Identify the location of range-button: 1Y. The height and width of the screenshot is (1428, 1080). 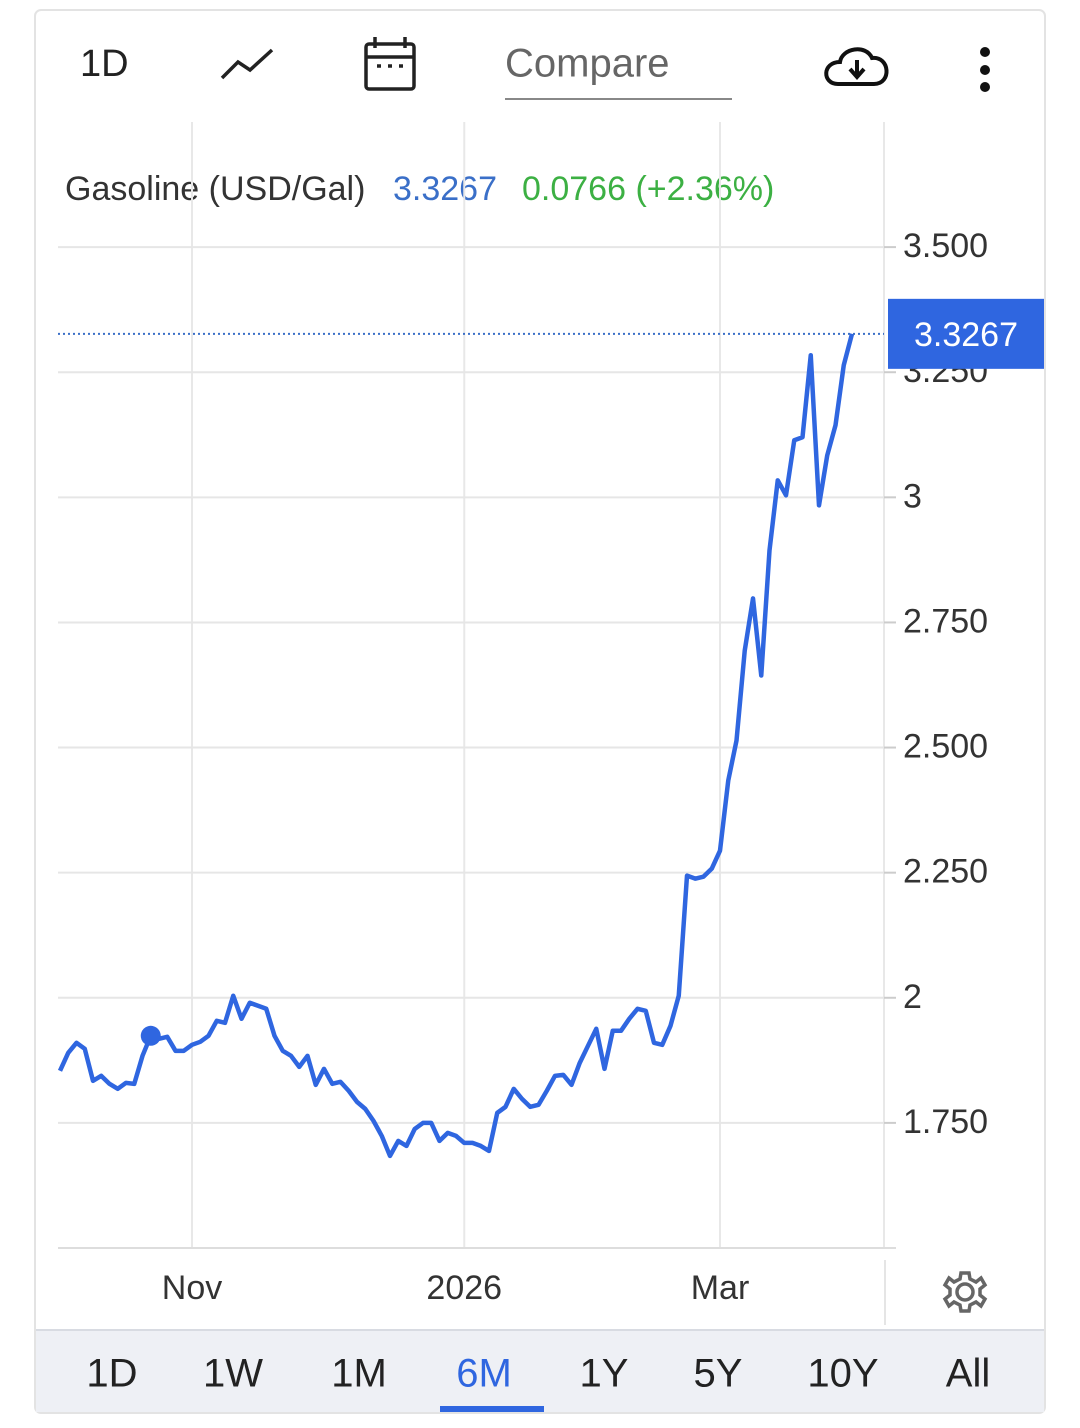
(604, 1374).